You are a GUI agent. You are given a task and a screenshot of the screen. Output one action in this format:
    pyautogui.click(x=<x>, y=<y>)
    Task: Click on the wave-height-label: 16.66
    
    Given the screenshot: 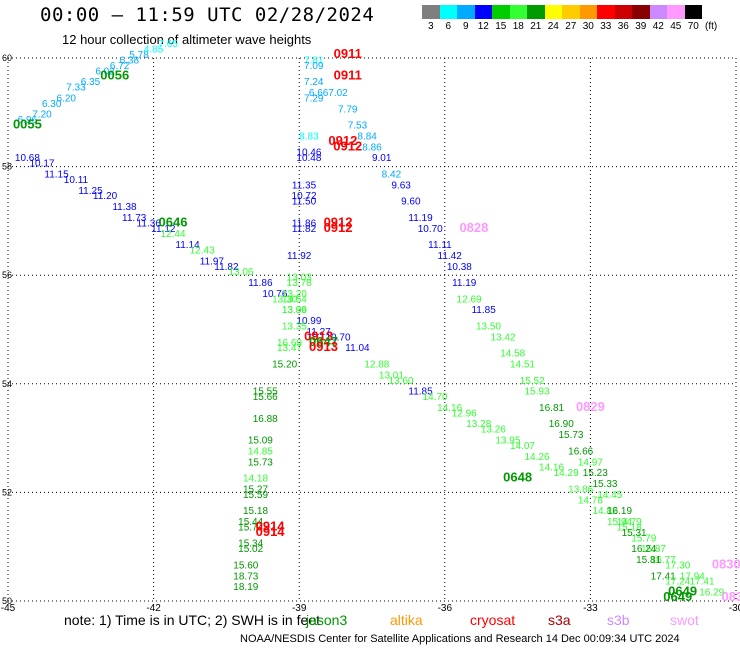 What is the action you would take?
    pyautogui.click(x=580, y=451)
    